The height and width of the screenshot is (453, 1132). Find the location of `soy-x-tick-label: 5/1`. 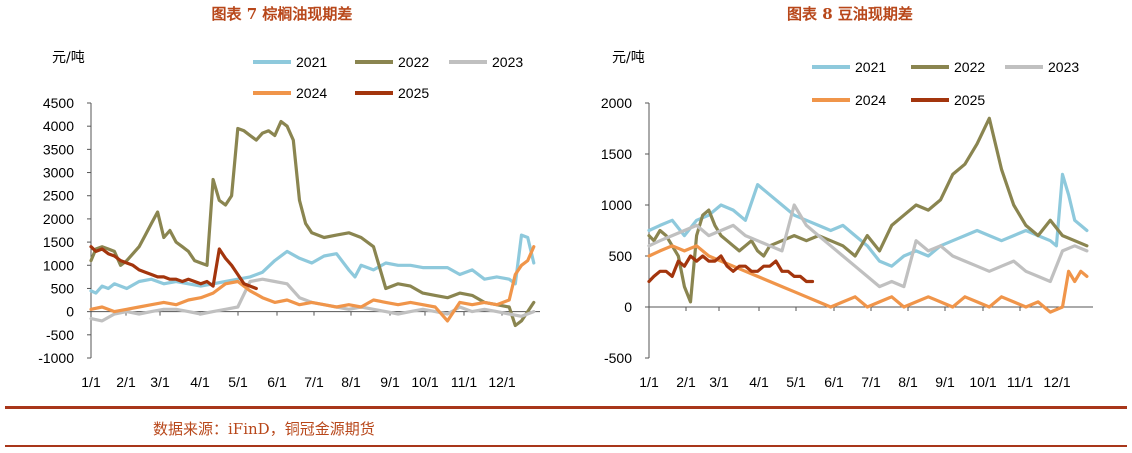

soy-x-tick-label: 5/1 is located at coordinates (796, 382).